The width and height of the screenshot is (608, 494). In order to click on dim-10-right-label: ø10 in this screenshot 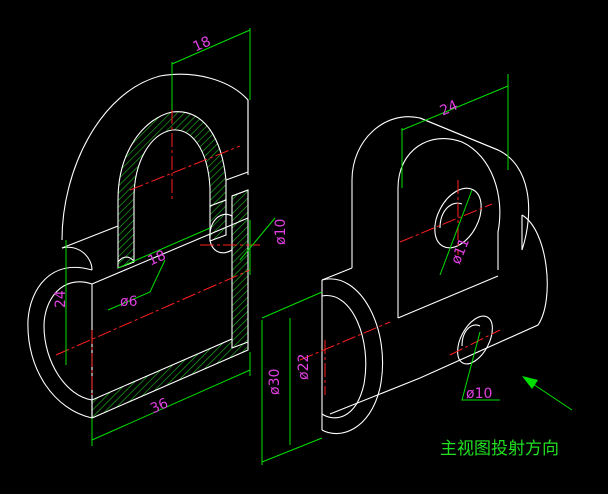, I will do `click(479, 394)`.